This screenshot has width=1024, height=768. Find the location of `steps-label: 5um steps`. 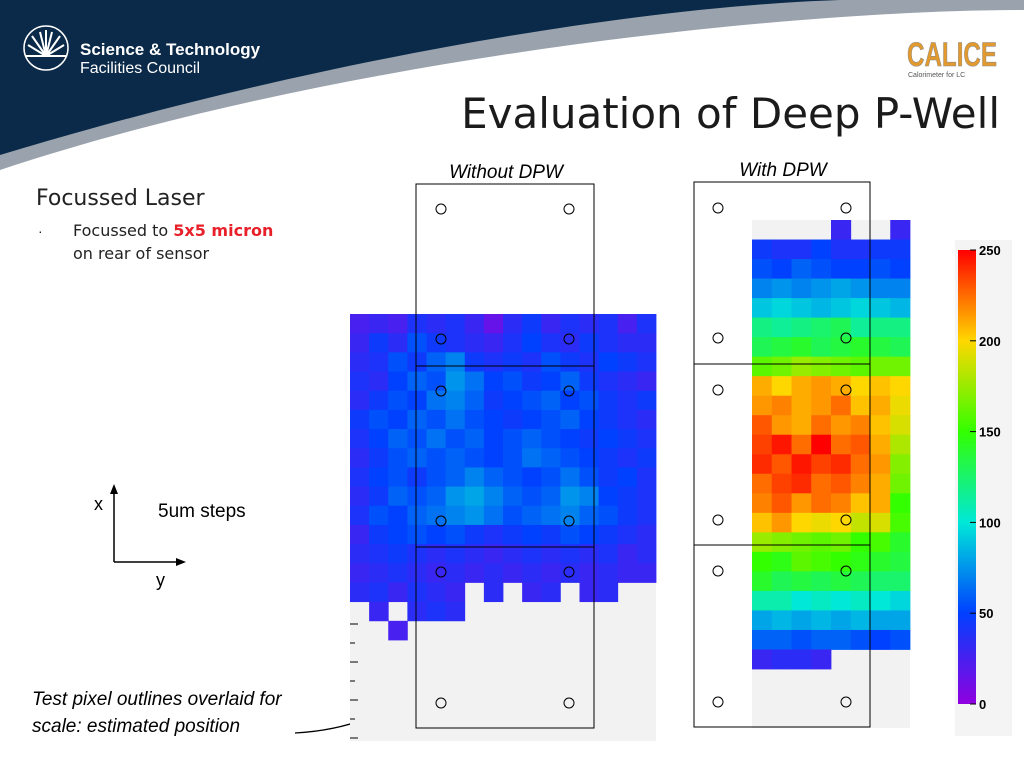

steps-label: 5um steps is located at coordinates (202, 511).